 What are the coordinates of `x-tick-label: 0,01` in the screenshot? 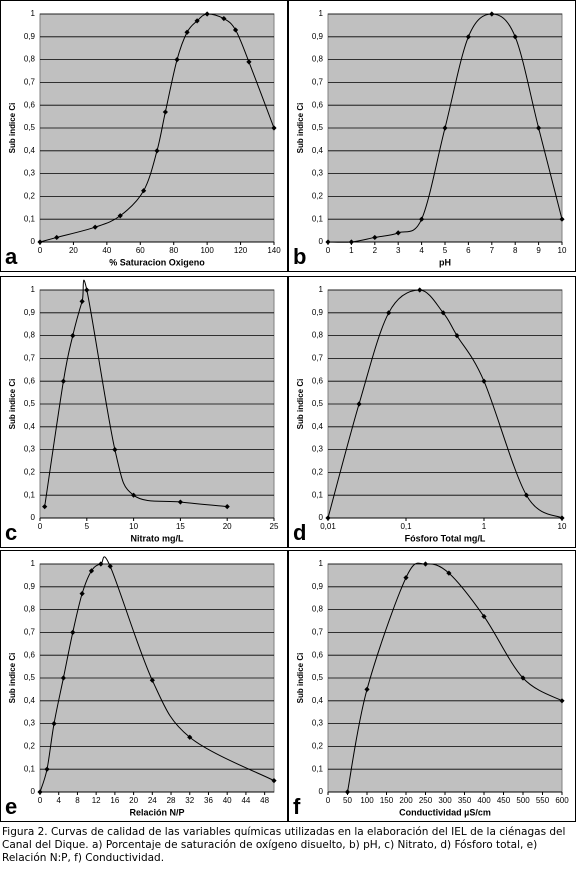 It's located at (328, 526).